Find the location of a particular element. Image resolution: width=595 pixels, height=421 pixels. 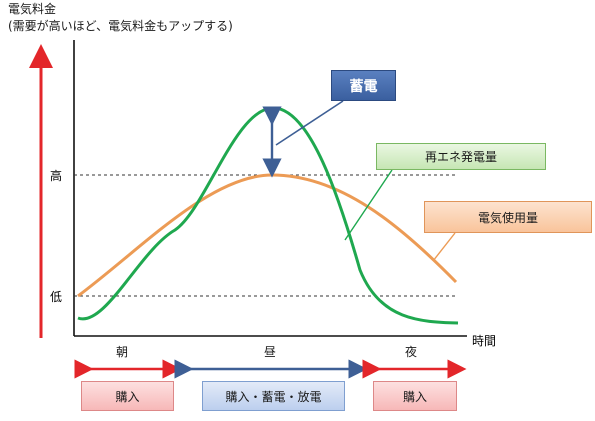

renewable-callout-line is located at coordinates (368, 205).